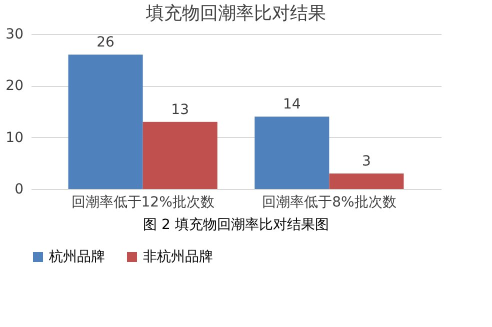 This screenshot has width=492, height=327. I want to click on y-tick-label: 10, so click(15, 138).